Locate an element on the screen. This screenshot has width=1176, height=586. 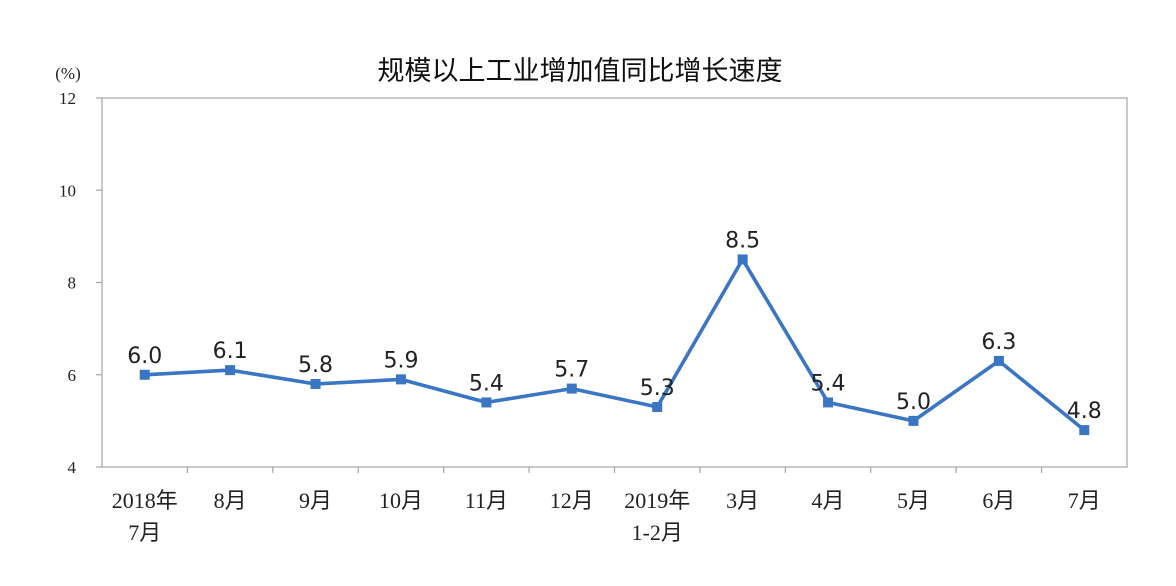
data-label: 6.1 is located at coordinates (230, 351).